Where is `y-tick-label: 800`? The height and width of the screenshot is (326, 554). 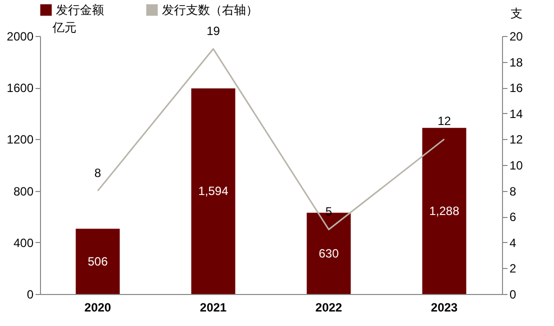
y-tick-label: 800 is located at coordinates (23, 191).